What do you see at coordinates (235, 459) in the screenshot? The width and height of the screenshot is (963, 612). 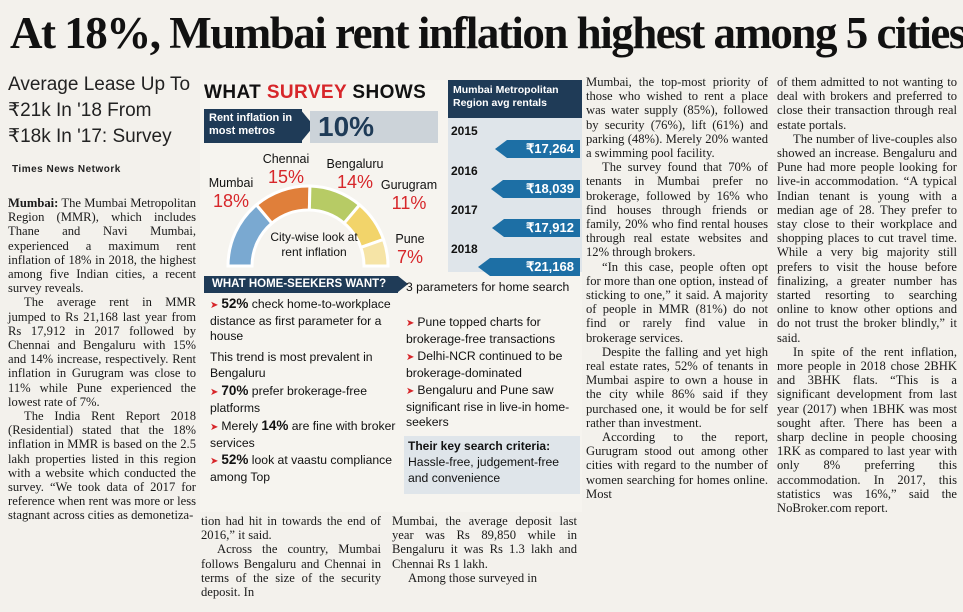 I see `fact-5-pct: 52%` at bounding box center [235, 459].